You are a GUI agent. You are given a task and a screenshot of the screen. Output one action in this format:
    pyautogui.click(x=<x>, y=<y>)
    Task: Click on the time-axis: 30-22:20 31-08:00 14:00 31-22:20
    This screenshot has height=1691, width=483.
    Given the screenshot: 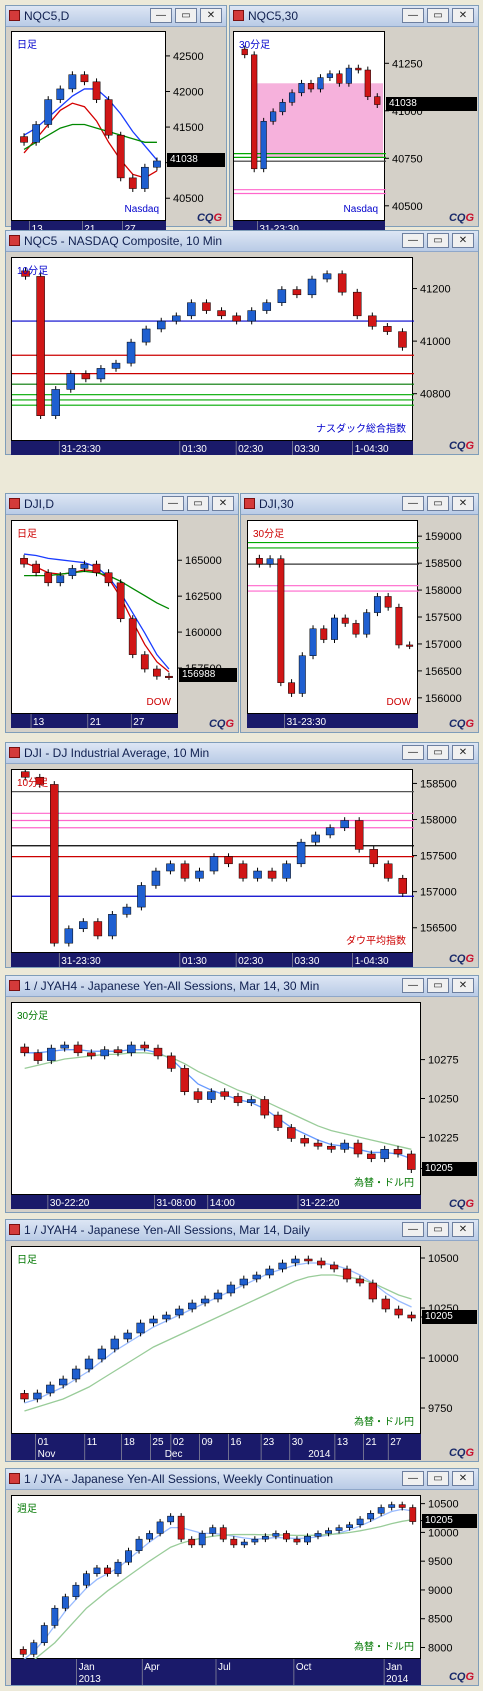 What is the action you would take?
    pyautogui.click(x=216, y=1202)
    